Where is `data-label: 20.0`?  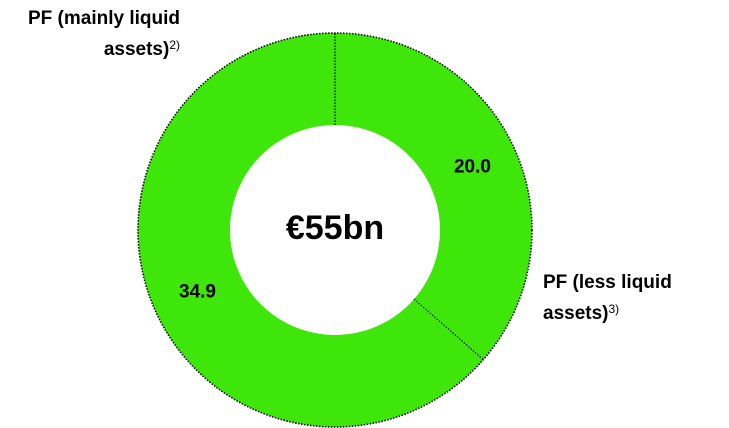
data-label: 20.0 is located at coordinates (472, 167).